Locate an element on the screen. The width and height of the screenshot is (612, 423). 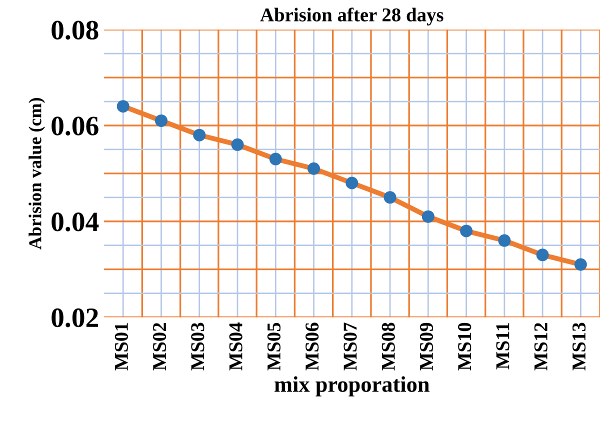
x-tick-label: MS04 is located at coordinates (235, 346).